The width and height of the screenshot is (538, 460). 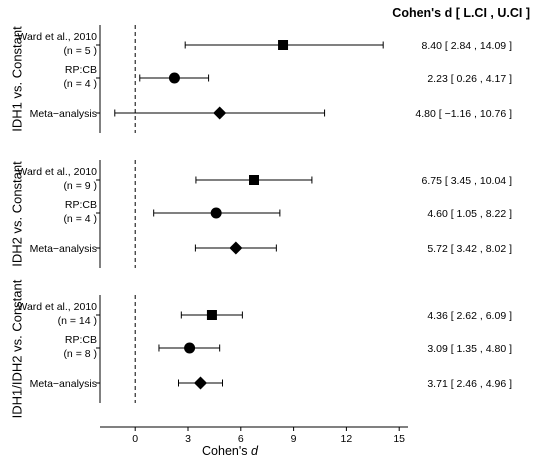 I want to click on x-tick-label: 0, so click(x=135, y=439).